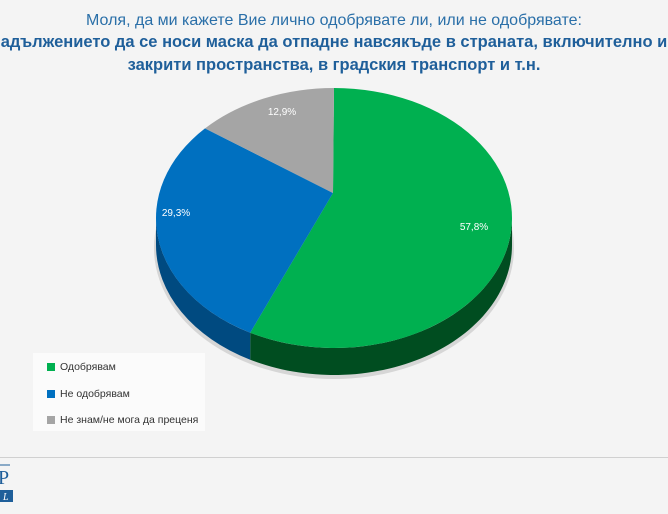 Image resolution: width=668 pixels, height=514 pixels. What do you see at coordinates (334, 457) in the screenshot?
I see `divider` at bounding box center [334, 457].